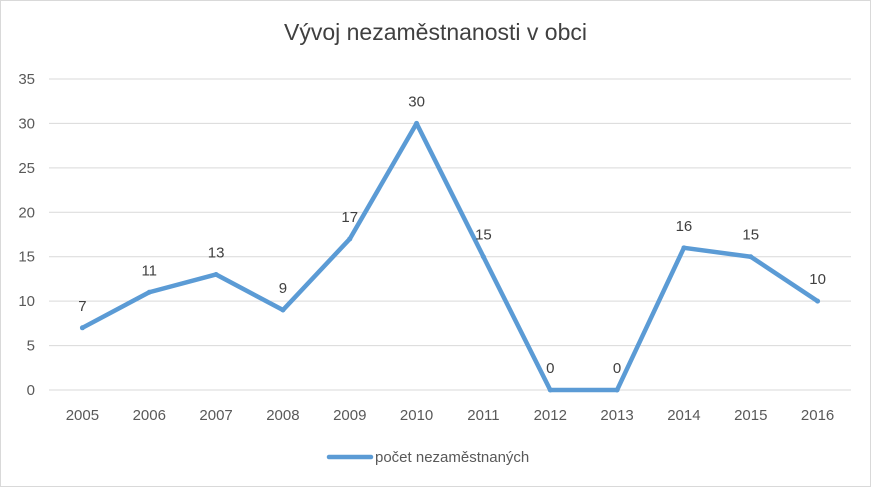 The width and height of the screenshot is (871, 487). Describe the element at coordinates (149, 270) in the screenshot. I see `data-label: 11` at that location.